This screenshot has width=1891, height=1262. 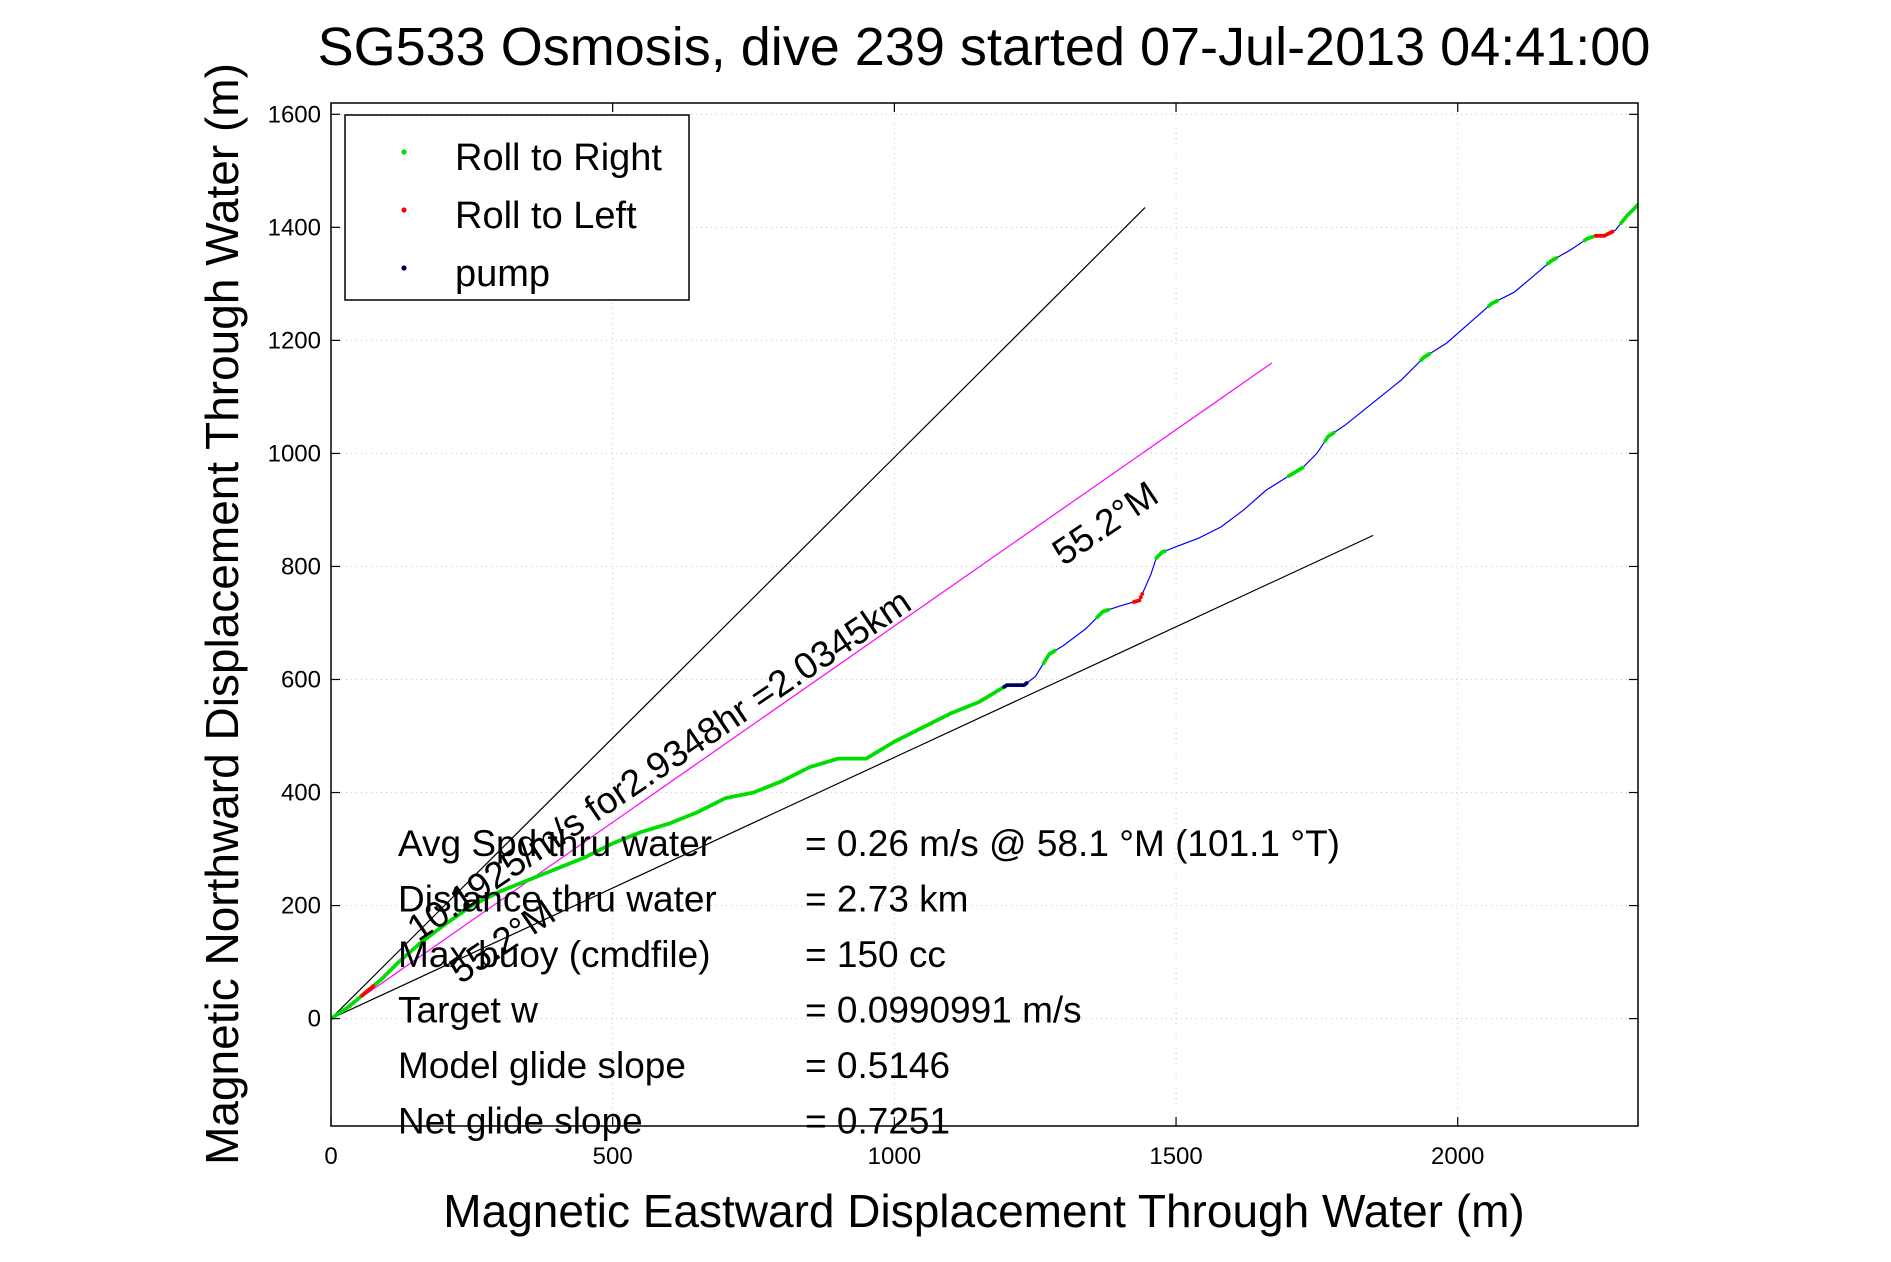 I want to click on stat-value: = 0.5146, so click(x=877, y=1065).